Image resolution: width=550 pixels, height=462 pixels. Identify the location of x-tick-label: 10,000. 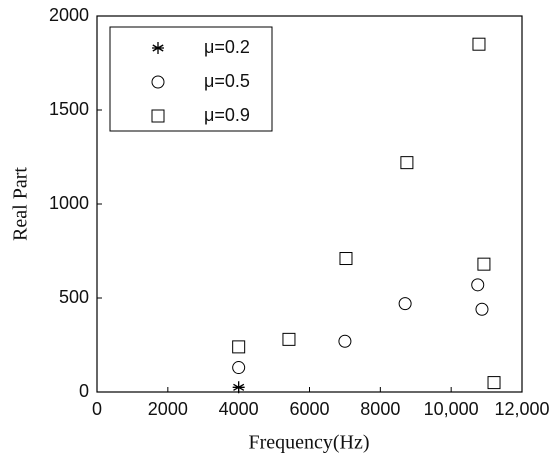
(451, 409).